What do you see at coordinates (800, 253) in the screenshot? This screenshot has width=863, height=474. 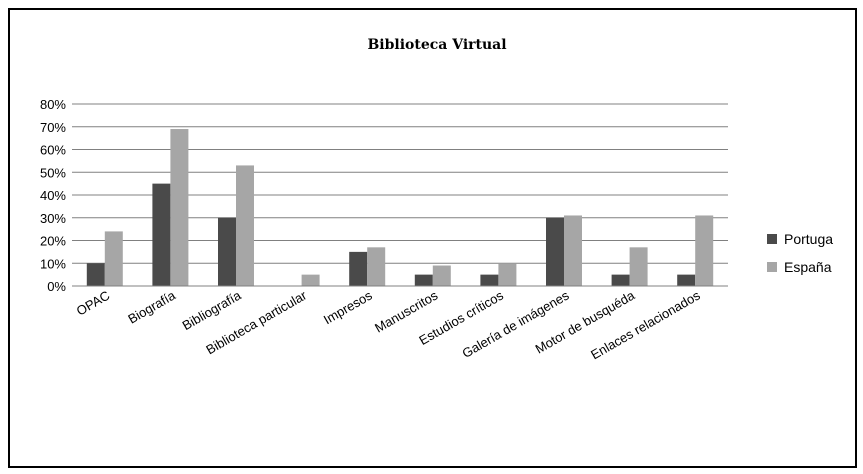 I see `legend: Portuga España` at bounding box center [800, 253].